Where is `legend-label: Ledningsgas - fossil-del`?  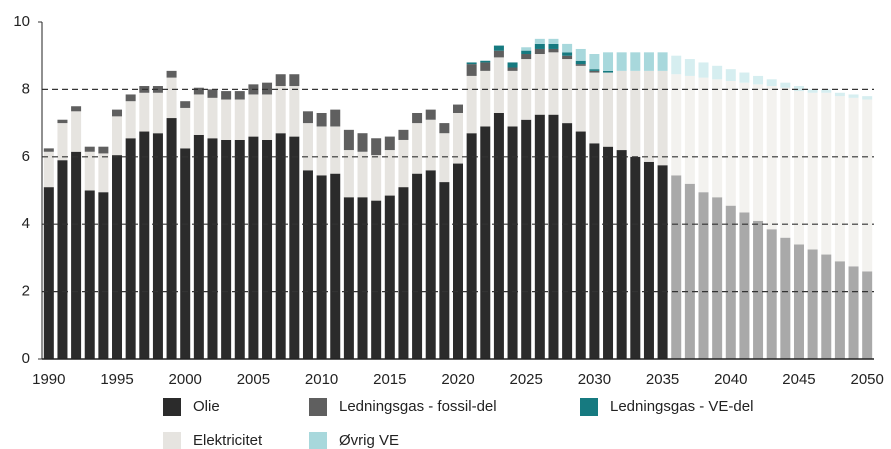 legend-label: Ledningsgas - fossil-del is located at coordinates (418, 406).